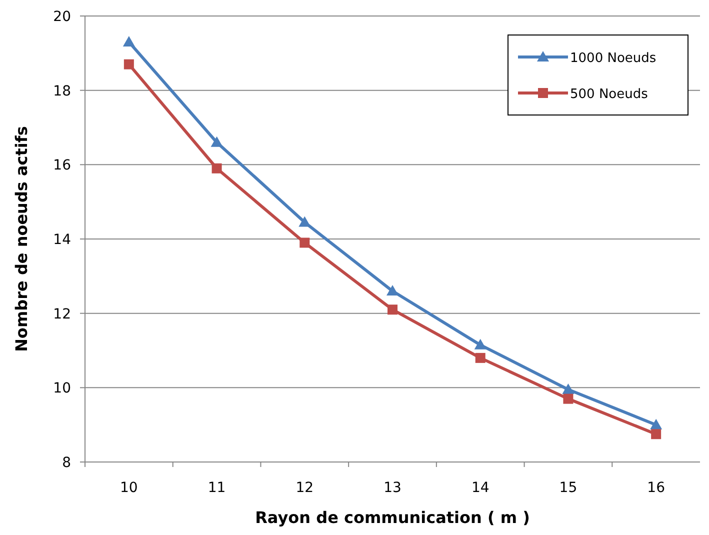  What do you see at coordinates (62, 314) in the screenshot?
I see `y-tick-label: 12` at bounding box center [62, 314].